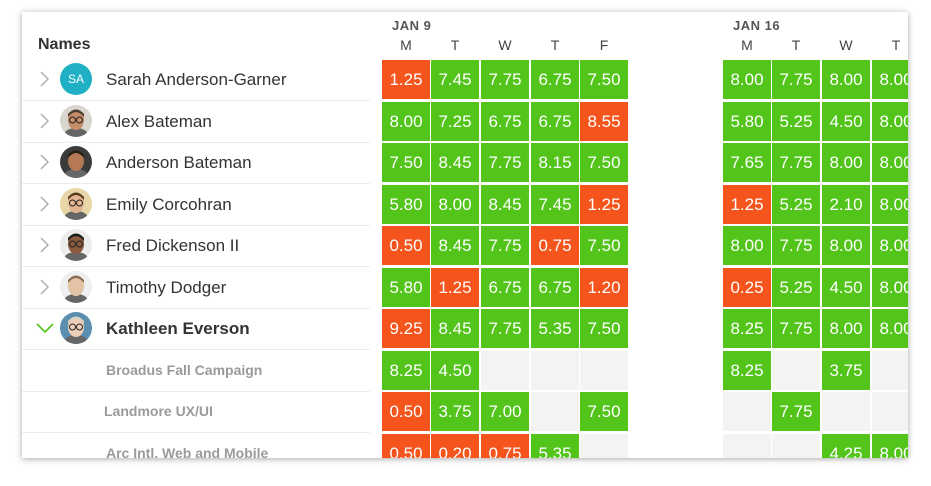 The width and height of the screenshot is (931, 486). Describe the element at coordinates (846, 204) in the screenshot. I see `hours-cell: 2.10` at that location.